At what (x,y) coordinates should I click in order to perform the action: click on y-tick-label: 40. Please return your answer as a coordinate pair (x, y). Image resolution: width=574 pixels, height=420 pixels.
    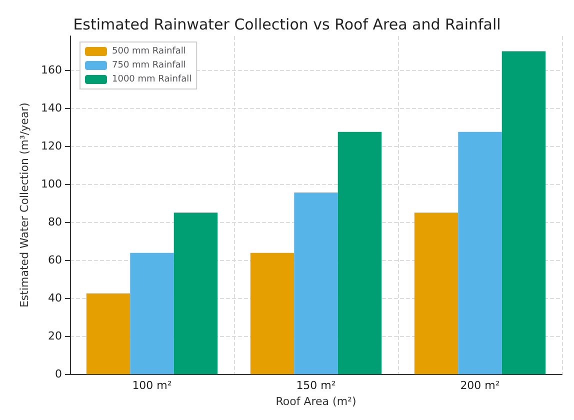
    Looking at the image, I should click on (55, 298).